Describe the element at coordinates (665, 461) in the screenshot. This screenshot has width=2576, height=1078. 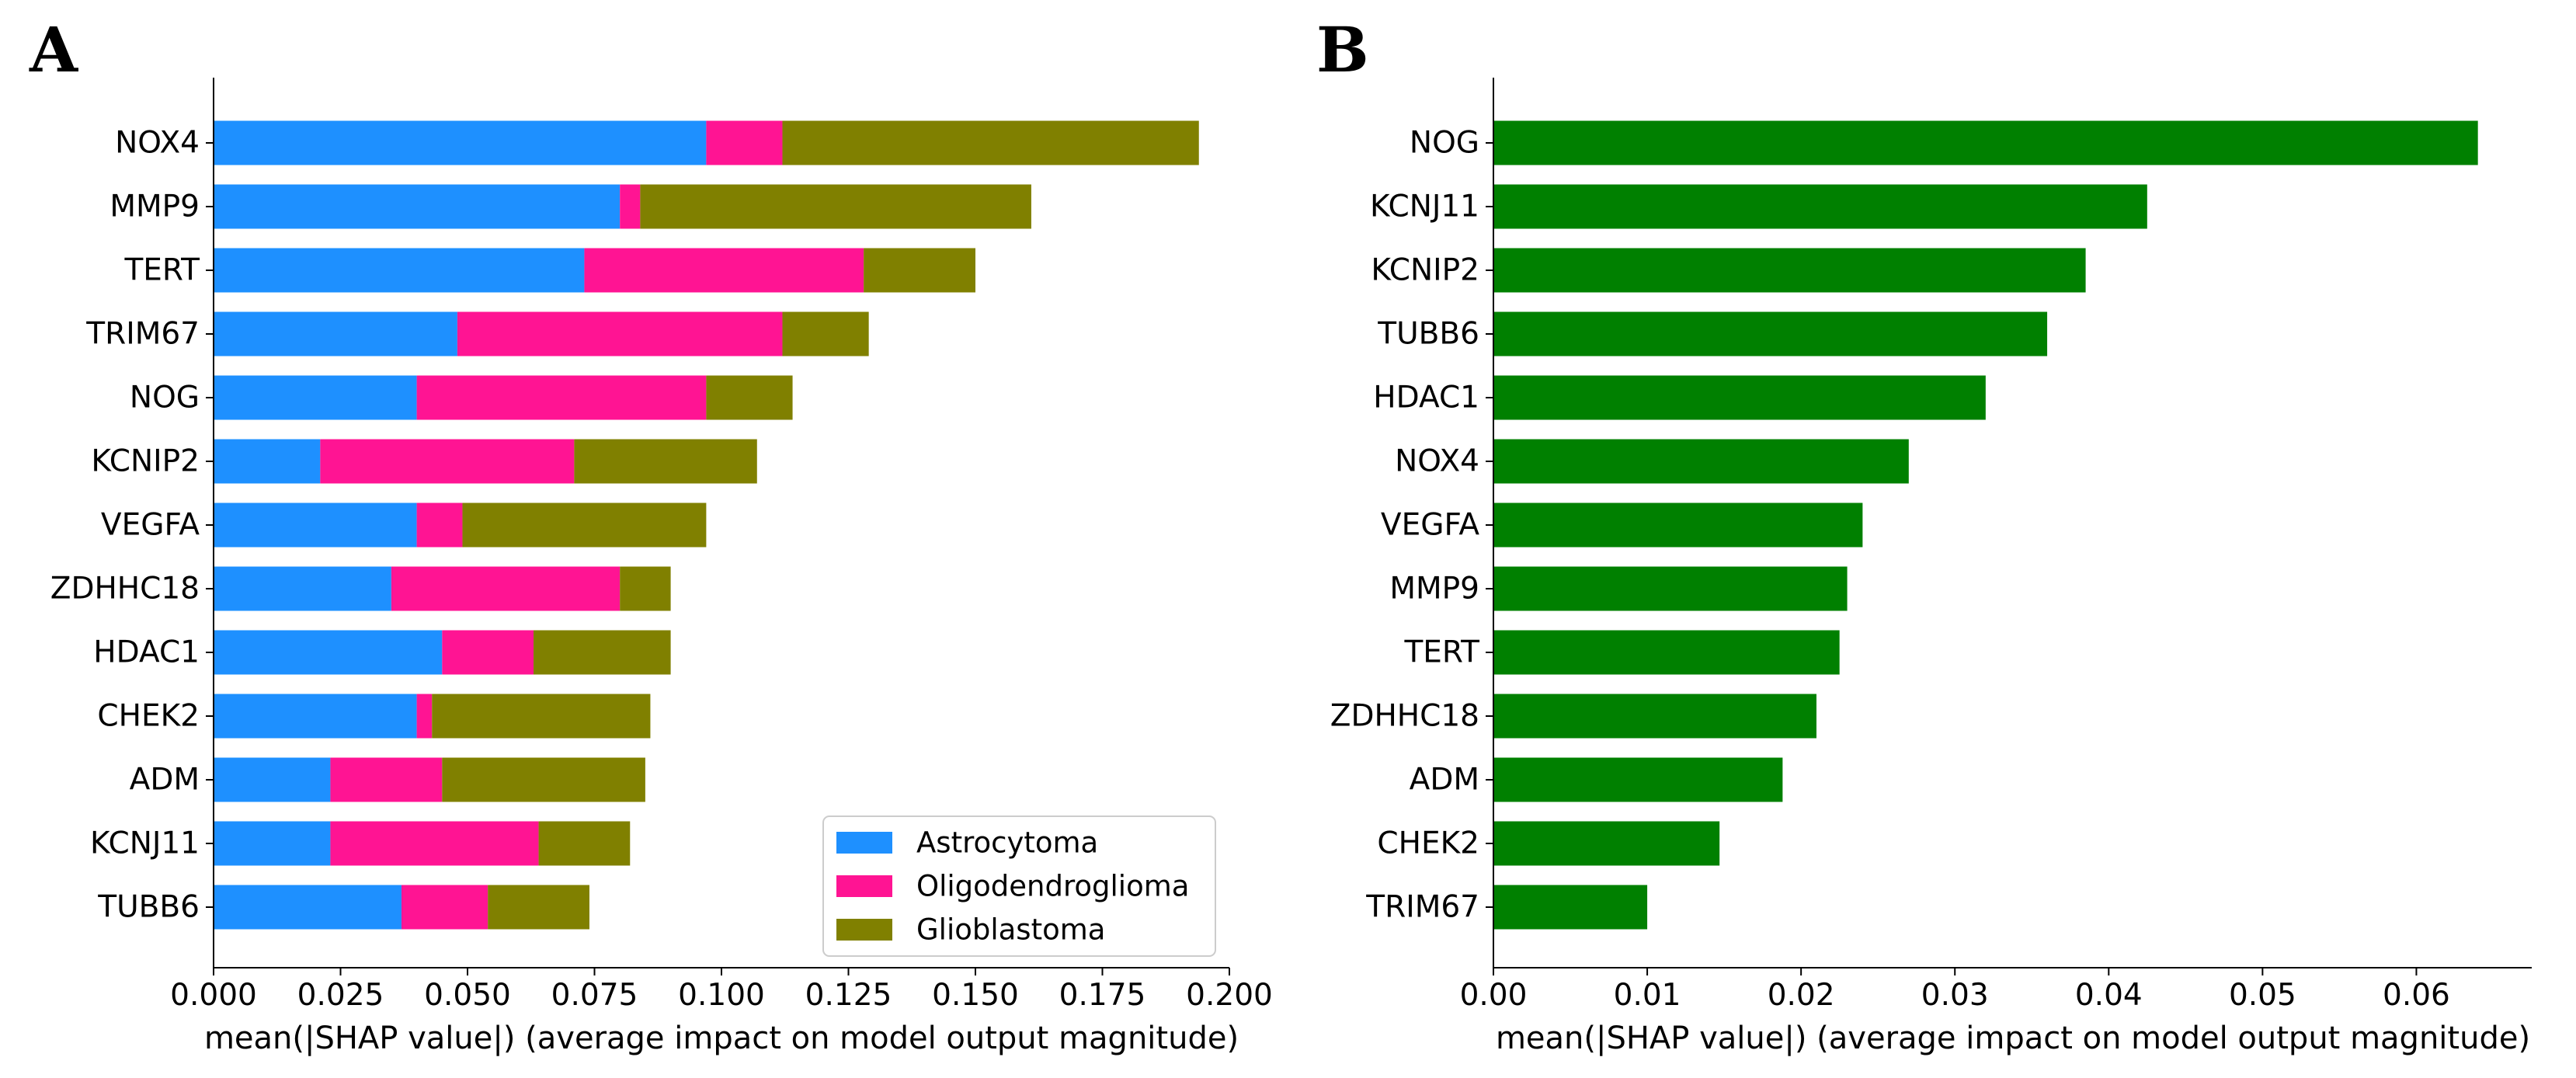
I see `bar-KCNIP2-Glioblastoma` at that location.